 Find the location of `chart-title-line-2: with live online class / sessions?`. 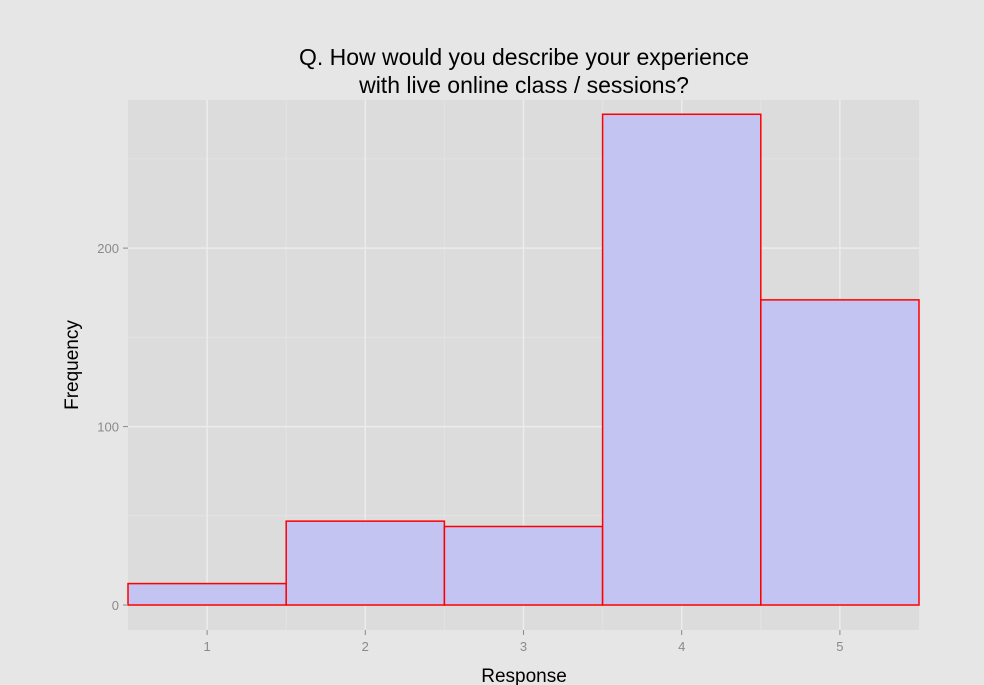

chart-title-line-2: with live online class / sessions? is located at coordinates (523, 85).